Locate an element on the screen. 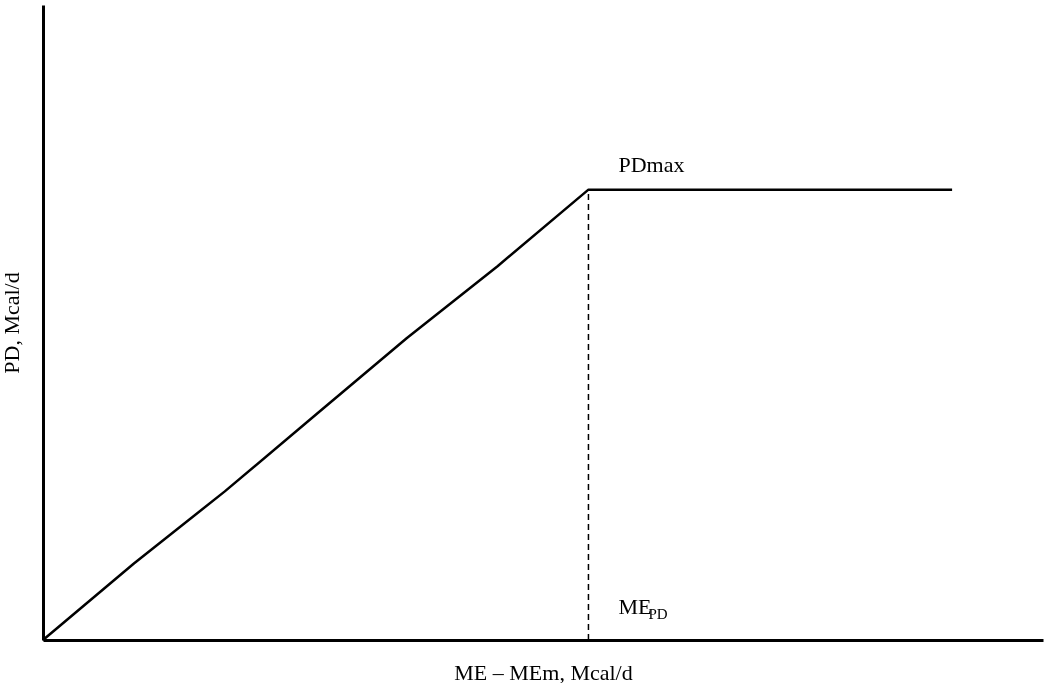 Image resolution: width=1064 pixels, height=700 pixels. text: PDmax is located at coordinates (651, 164).